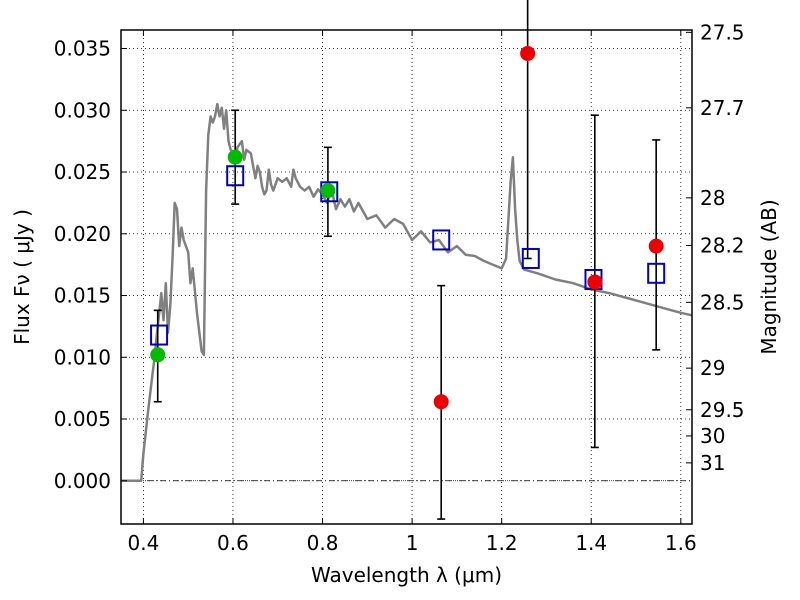  I want to click on y-tick-label: 0.025, so click(82, 172).